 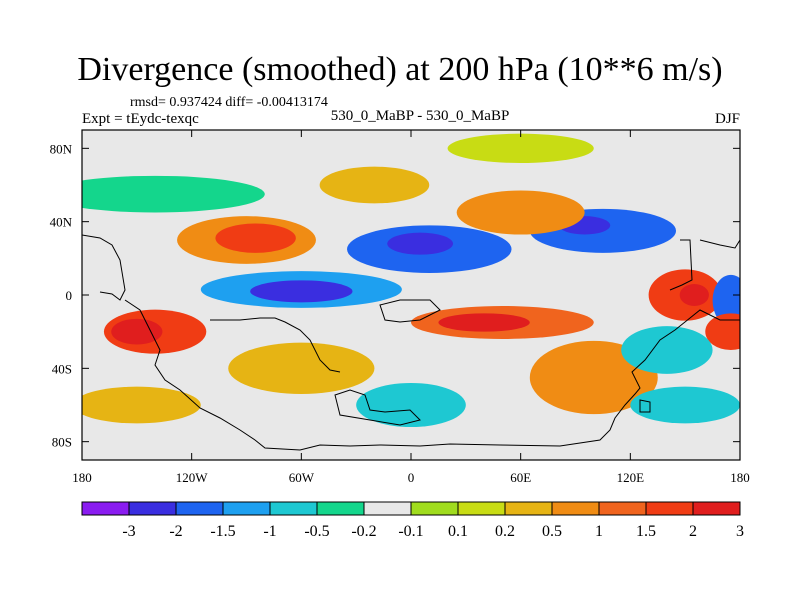 I want to click on y-tick-label: 80N, so click(x=61, y=148).